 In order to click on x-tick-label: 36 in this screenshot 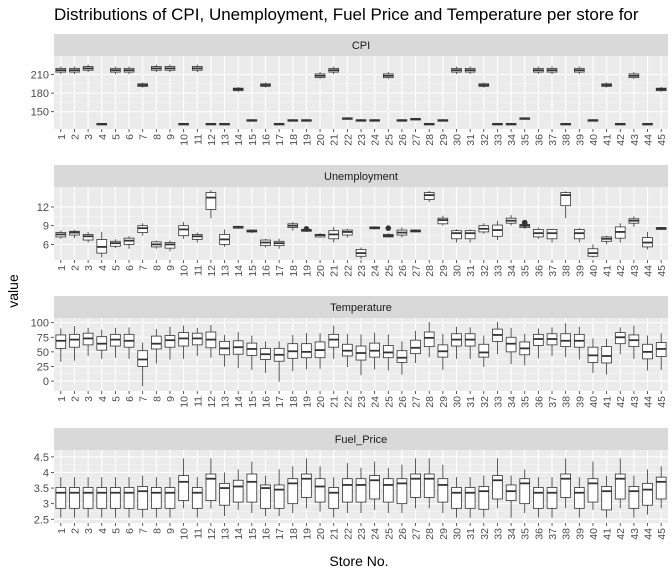, I will do `click(539, 402)`.